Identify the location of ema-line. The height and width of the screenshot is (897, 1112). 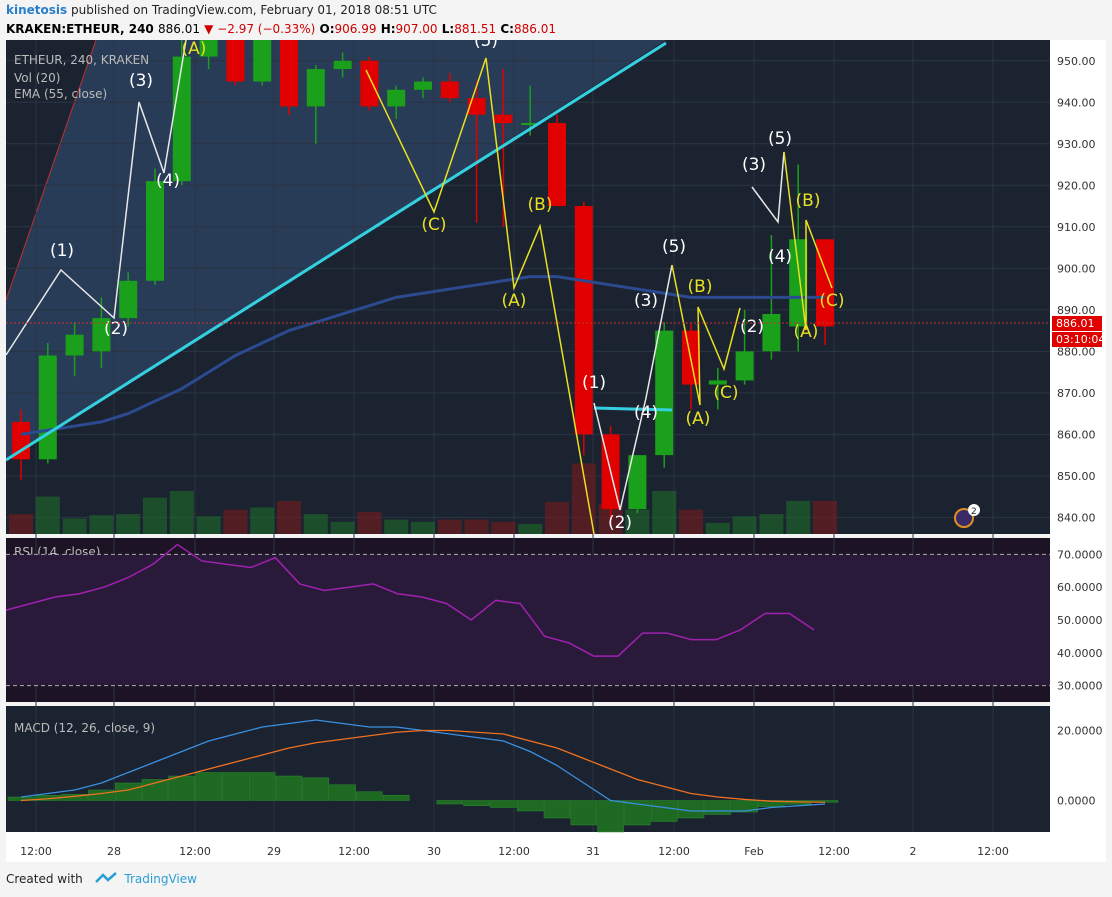
(422, 355).